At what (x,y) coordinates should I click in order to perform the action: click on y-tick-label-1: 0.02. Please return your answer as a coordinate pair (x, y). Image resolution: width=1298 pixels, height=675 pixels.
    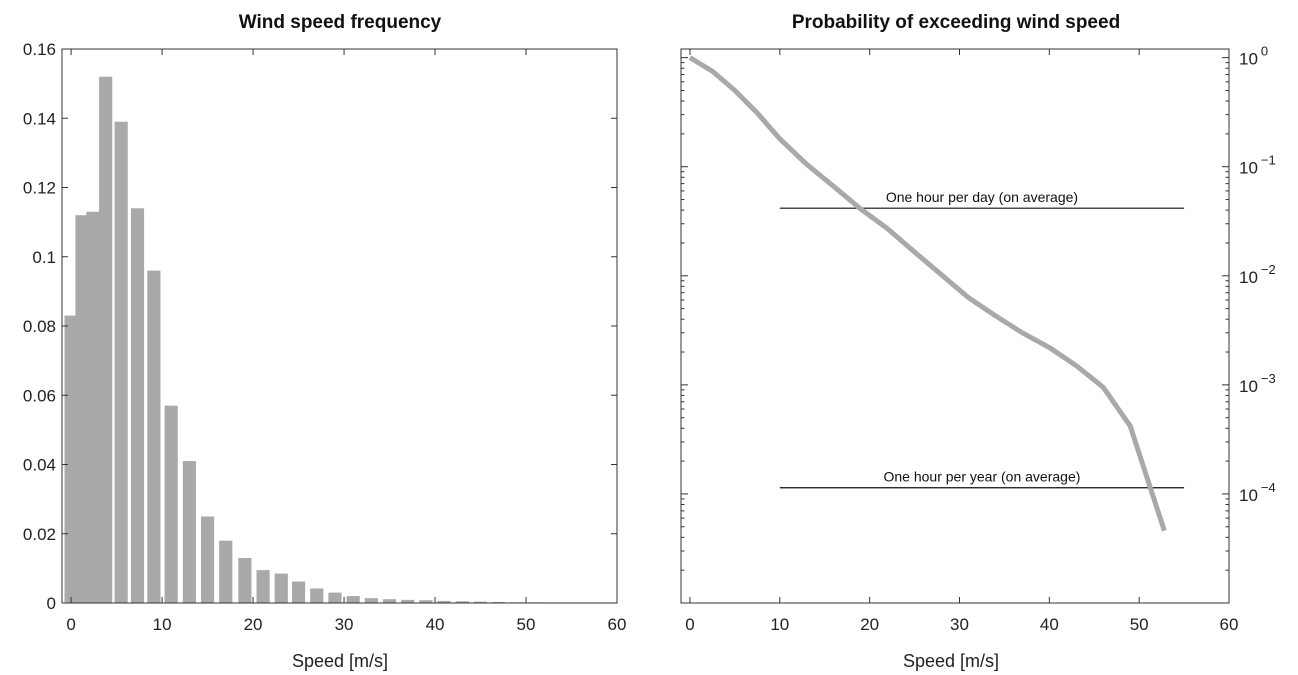
    Looking at the image, I should click on (39, 534).